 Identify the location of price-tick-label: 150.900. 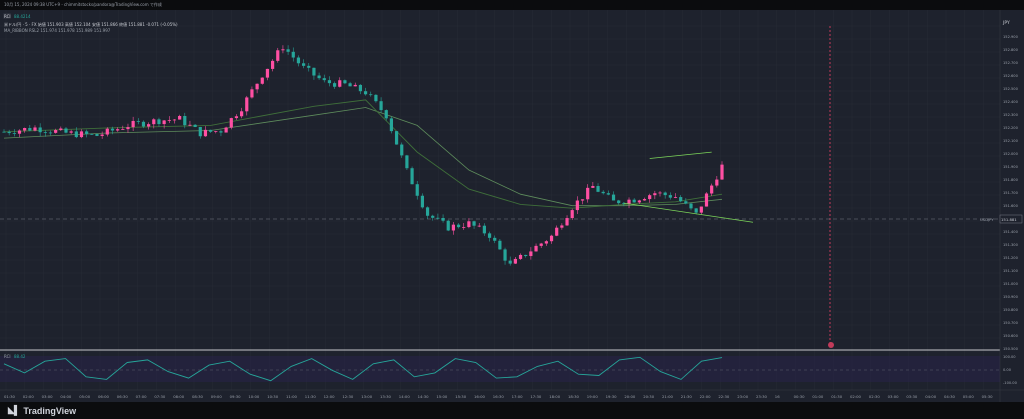
(1011, 297).